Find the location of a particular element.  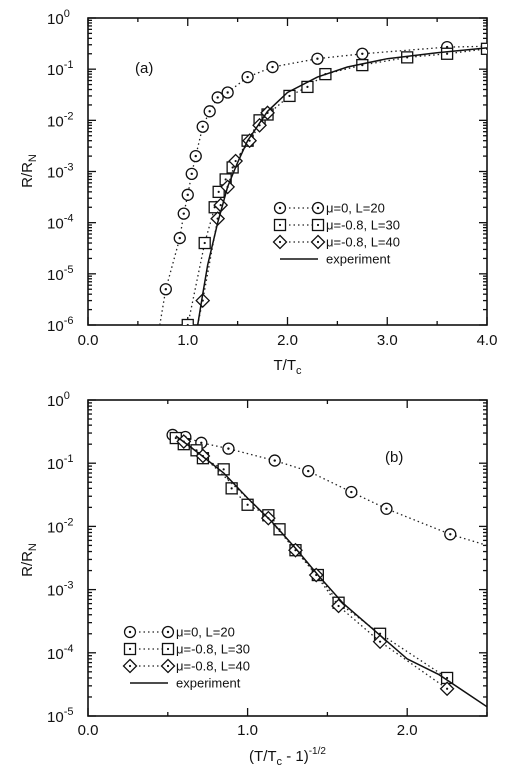

panel-b-y-tick-label: 10⁻² is located at coordinates (60, 526).